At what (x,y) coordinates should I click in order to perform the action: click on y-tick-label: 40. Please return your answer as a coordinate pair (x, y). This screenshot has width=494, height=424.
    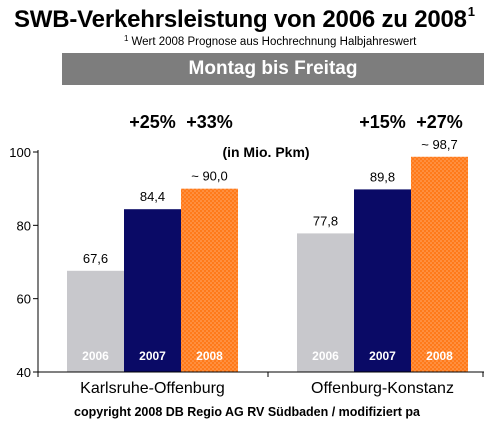
    Looking at the image, I should click on (24, 372).